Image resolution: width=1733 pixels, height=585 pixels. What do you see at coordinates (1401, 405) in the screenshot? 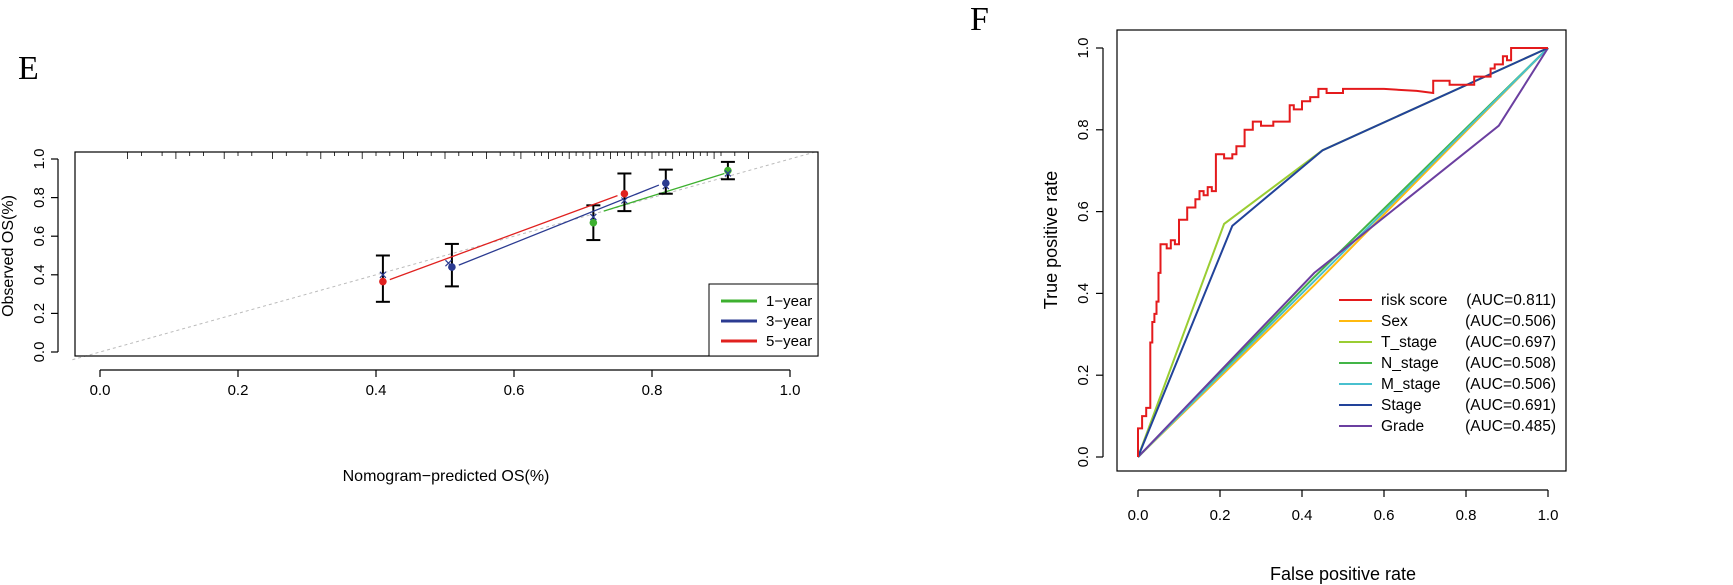
I see `legend-name: Stage` at bounding box center [1401, 405].